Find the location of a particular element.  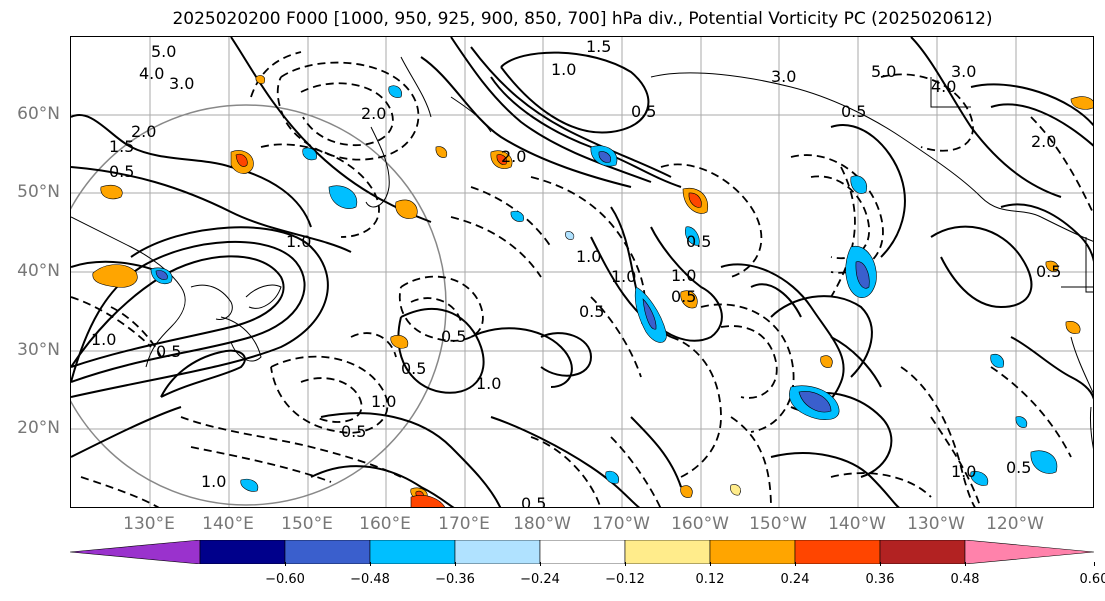

colorbar-tick-label: 0.48 is located at coordinates (965, 579).